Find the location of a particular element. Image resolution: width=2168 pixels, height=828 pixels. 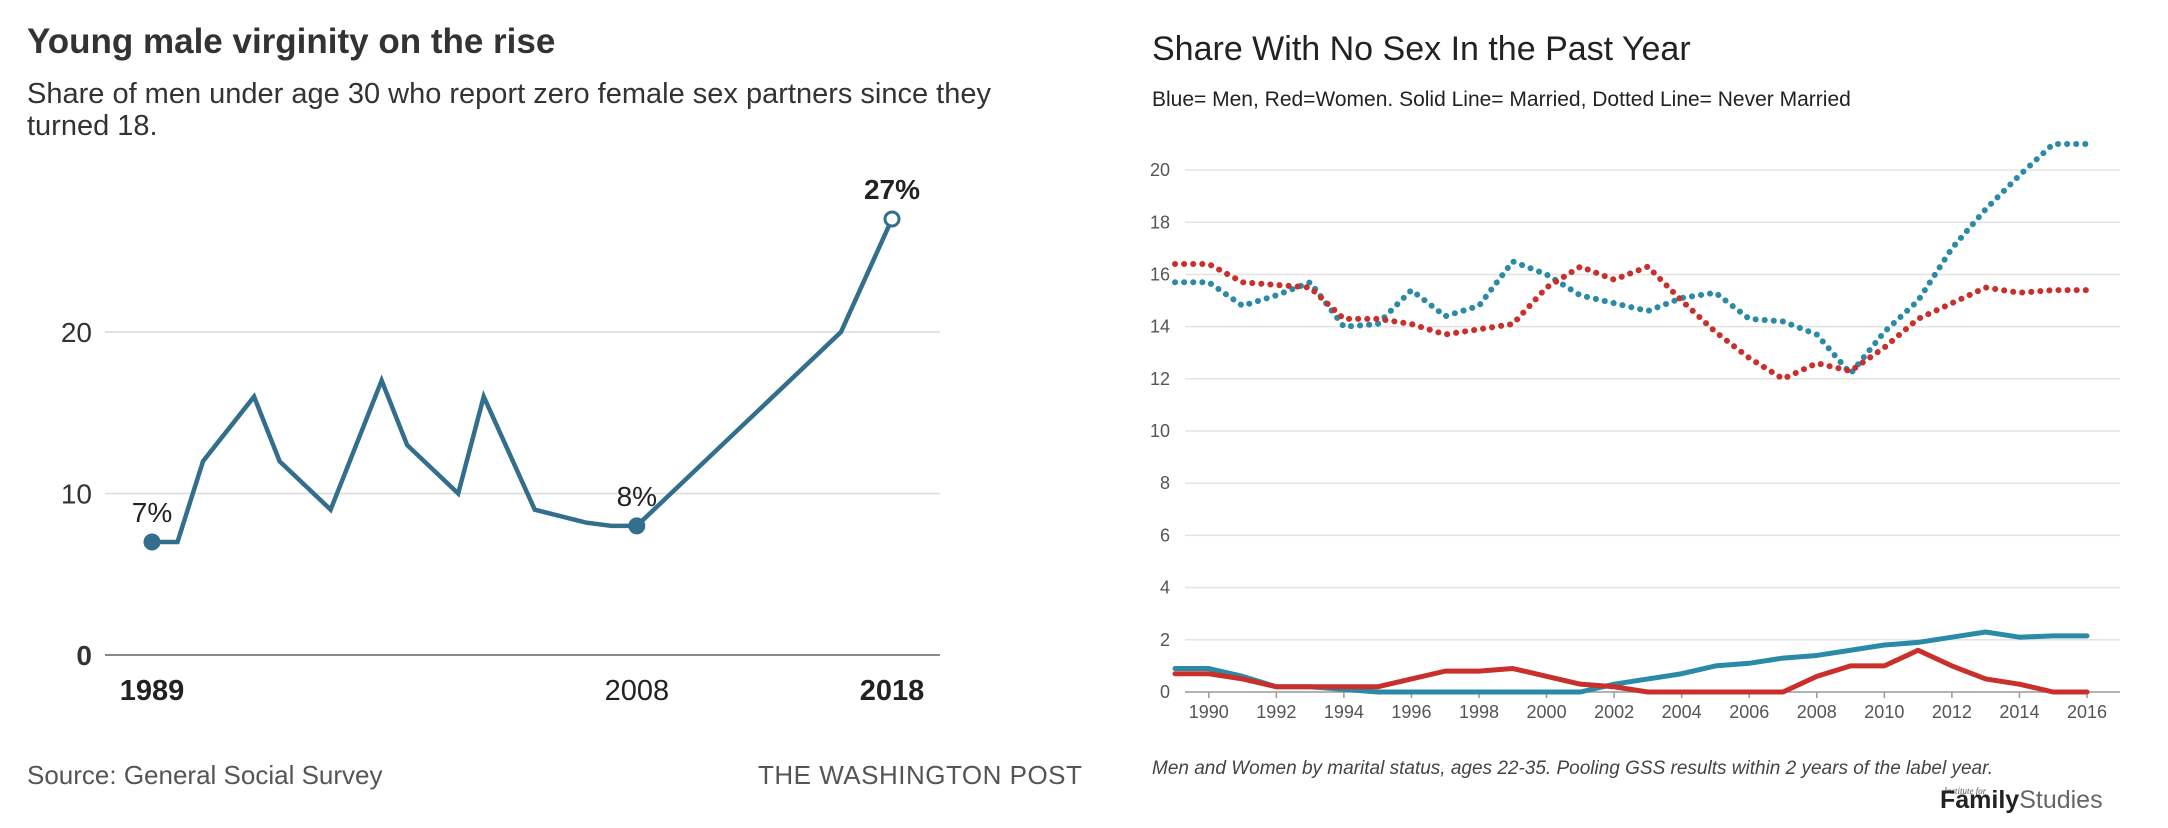

x-tick-label: 2004 is located at coordinates (1682, 712).